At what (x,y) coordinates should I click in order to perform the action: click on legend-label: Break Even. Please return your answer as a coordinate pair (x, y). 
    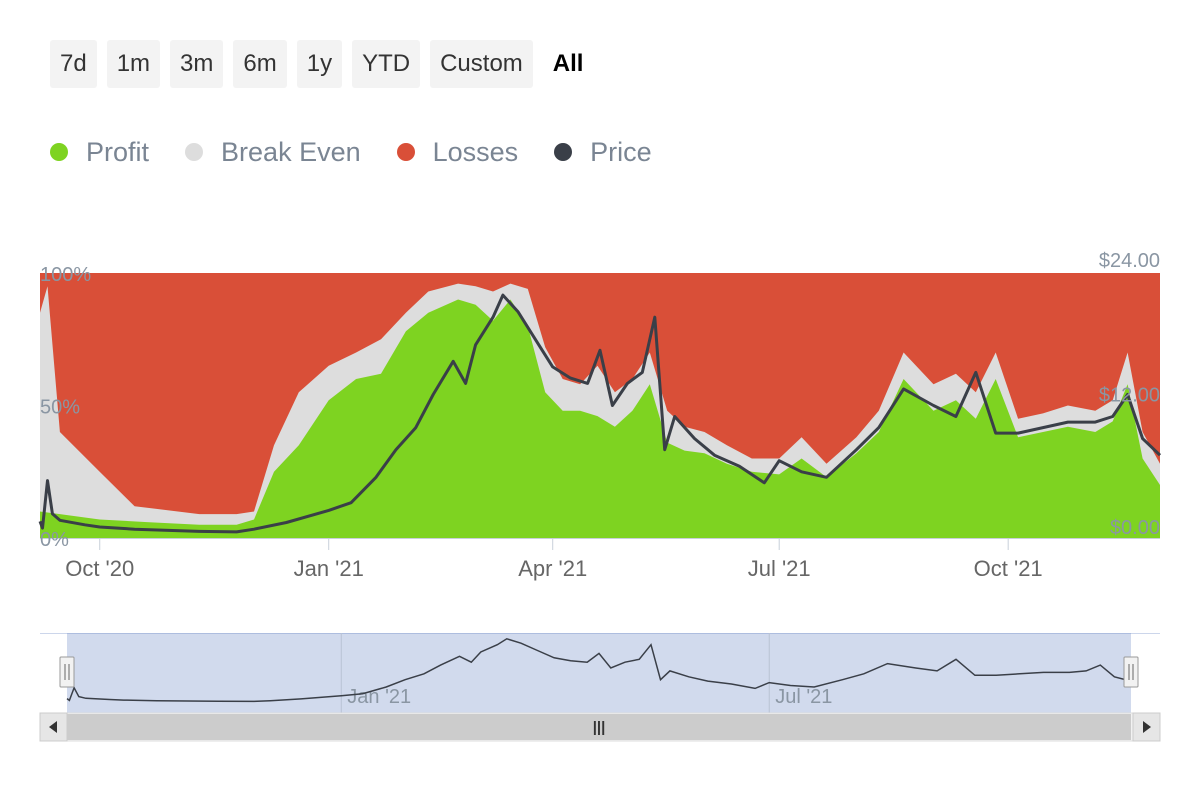
    Looking at the image, I should click on (291, 151).